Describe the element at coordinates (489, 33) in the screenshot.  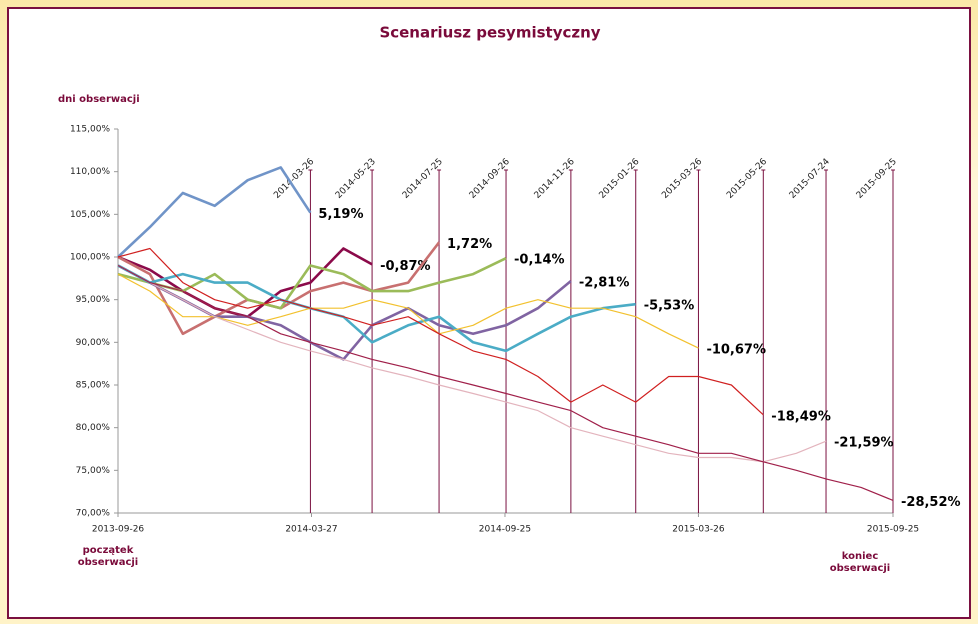
I see `chart-title: Scenariusz pesymistyczny` at that location.